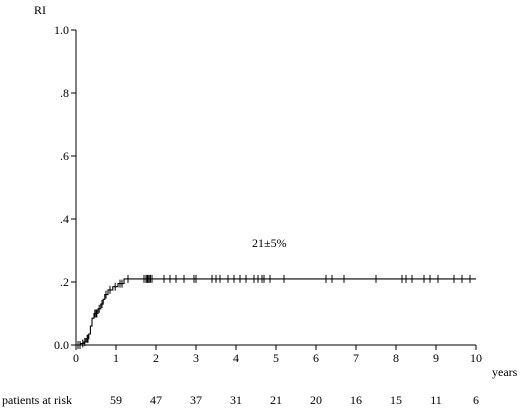  I want to click on x-tick-label: 6, so click(316, 358).